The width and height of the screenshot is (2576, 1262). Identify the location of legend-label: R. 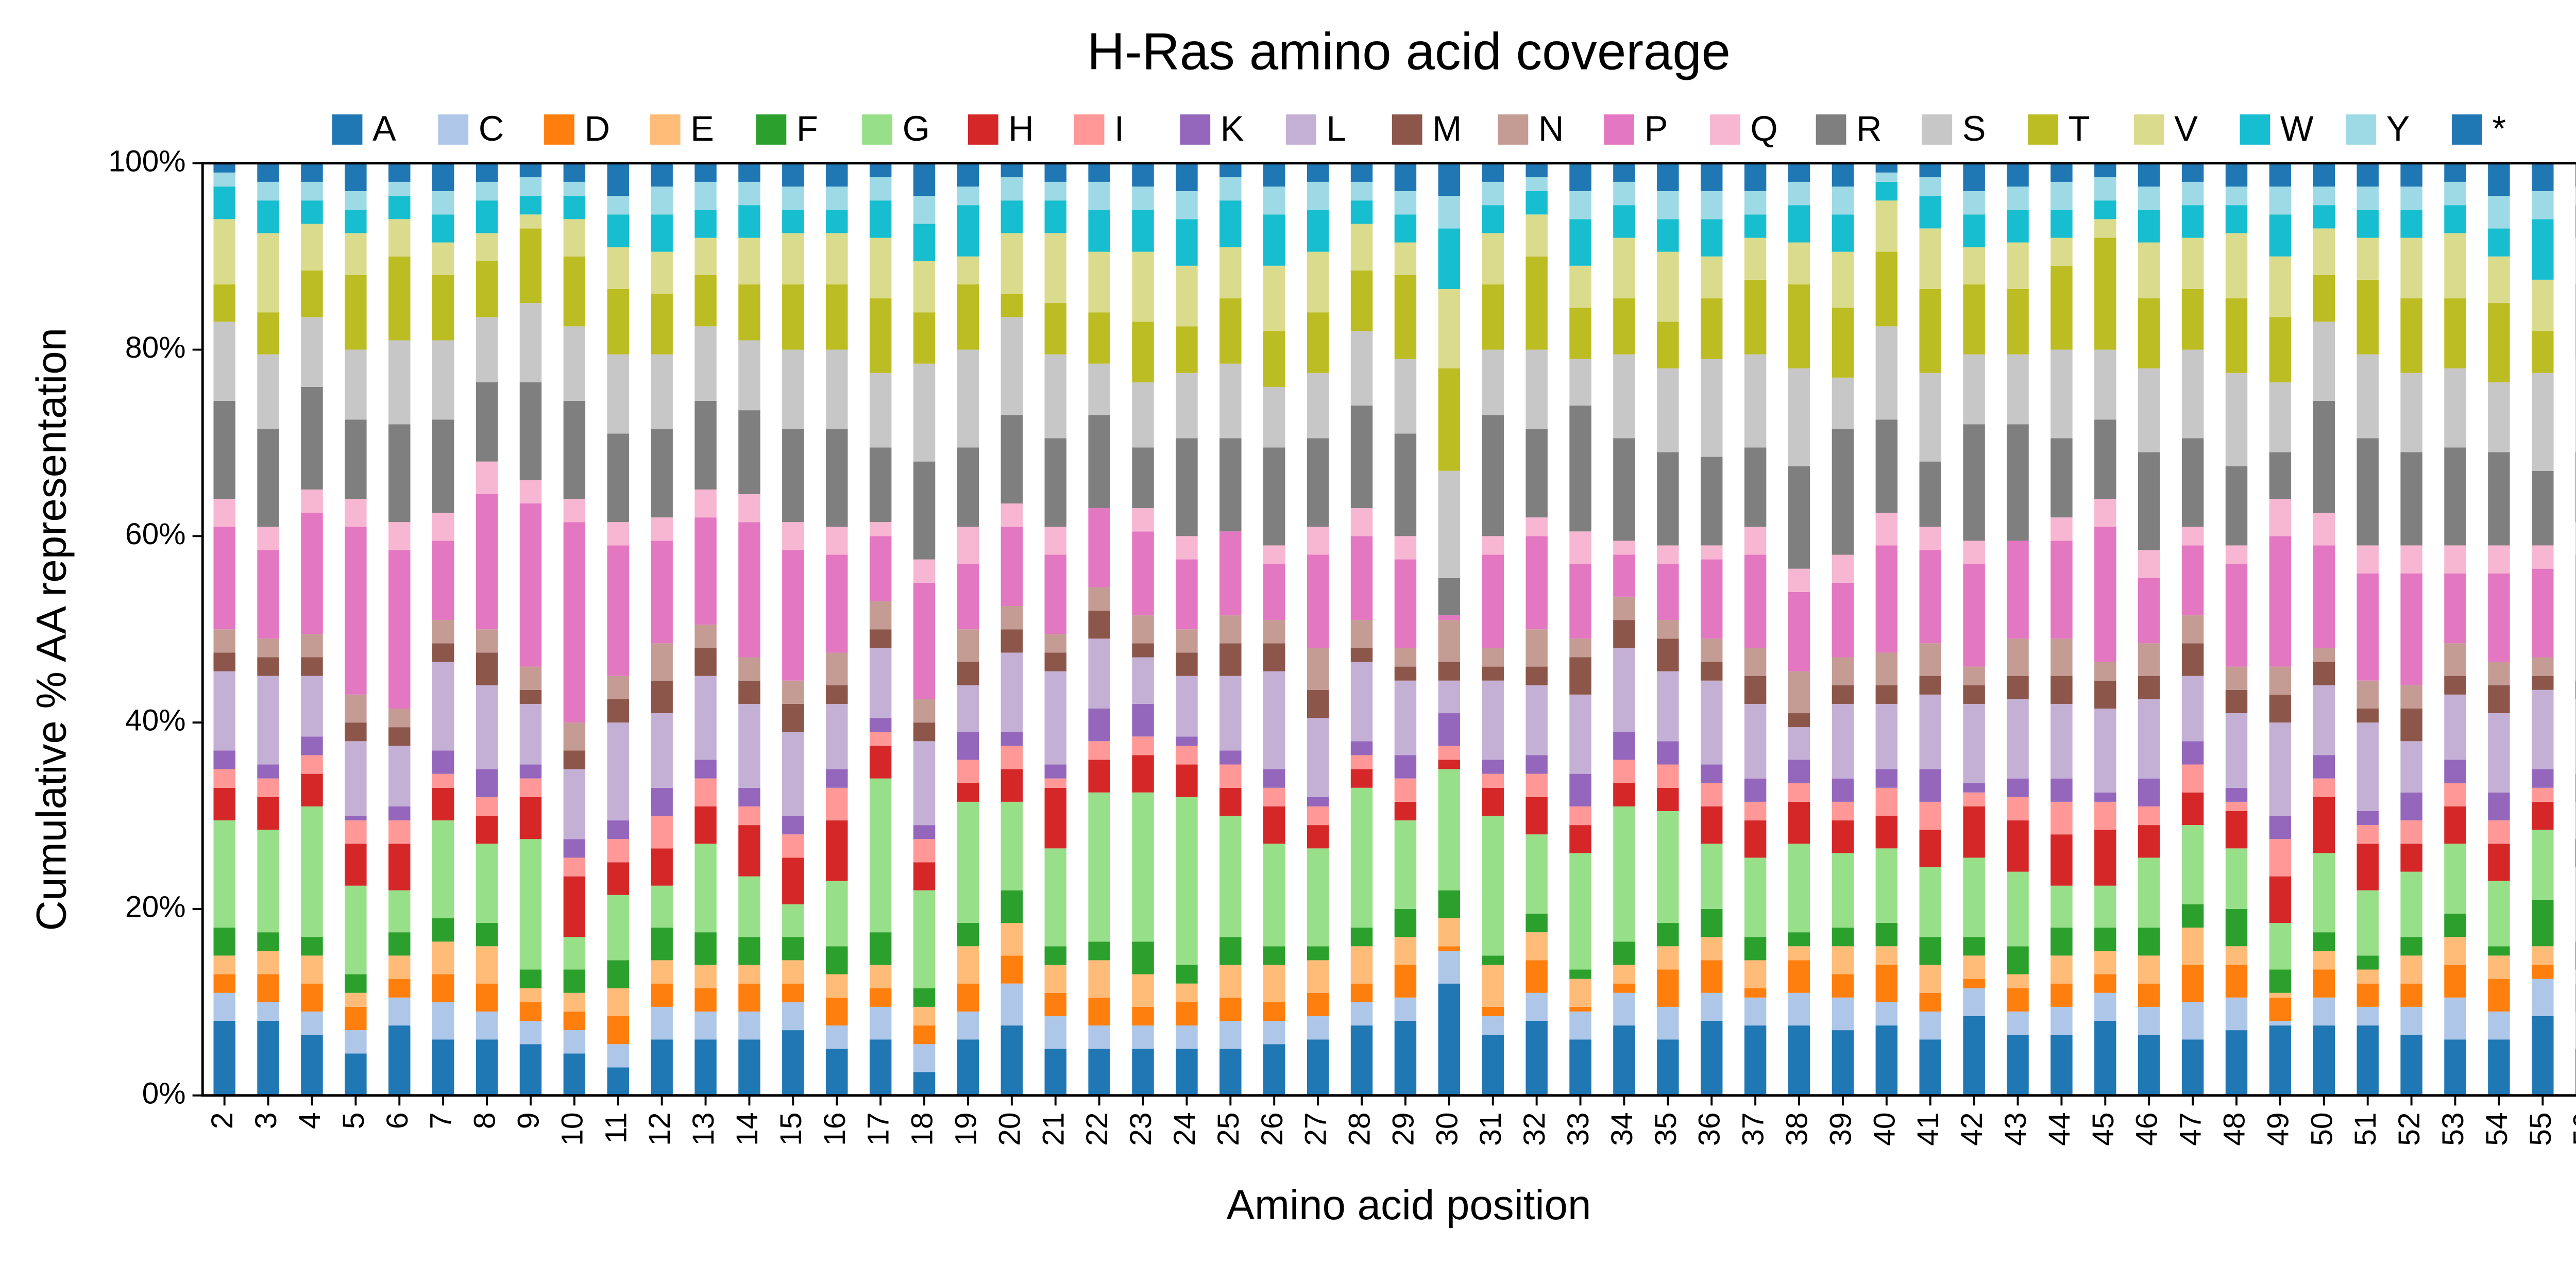
(1869, 128).